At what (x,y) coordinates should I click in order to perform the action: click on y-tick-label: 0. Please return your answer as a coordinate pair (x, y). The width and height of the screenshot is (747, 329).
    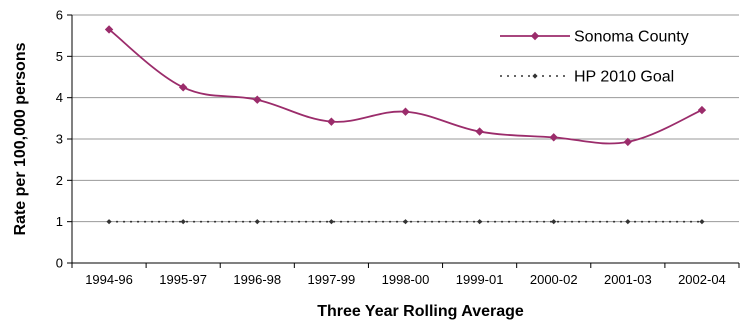
    Looking at the image, I should click on (59, 263).